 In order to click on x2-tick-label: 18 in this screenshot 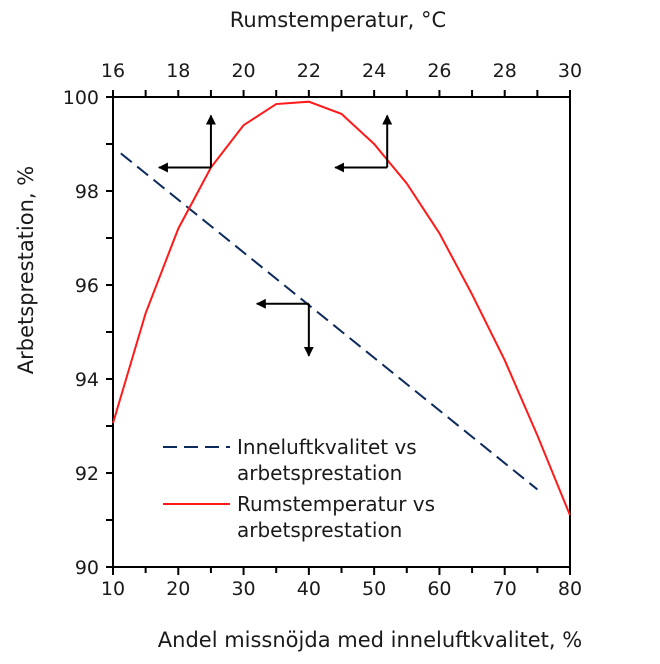, I will do `click(178, 71)`.